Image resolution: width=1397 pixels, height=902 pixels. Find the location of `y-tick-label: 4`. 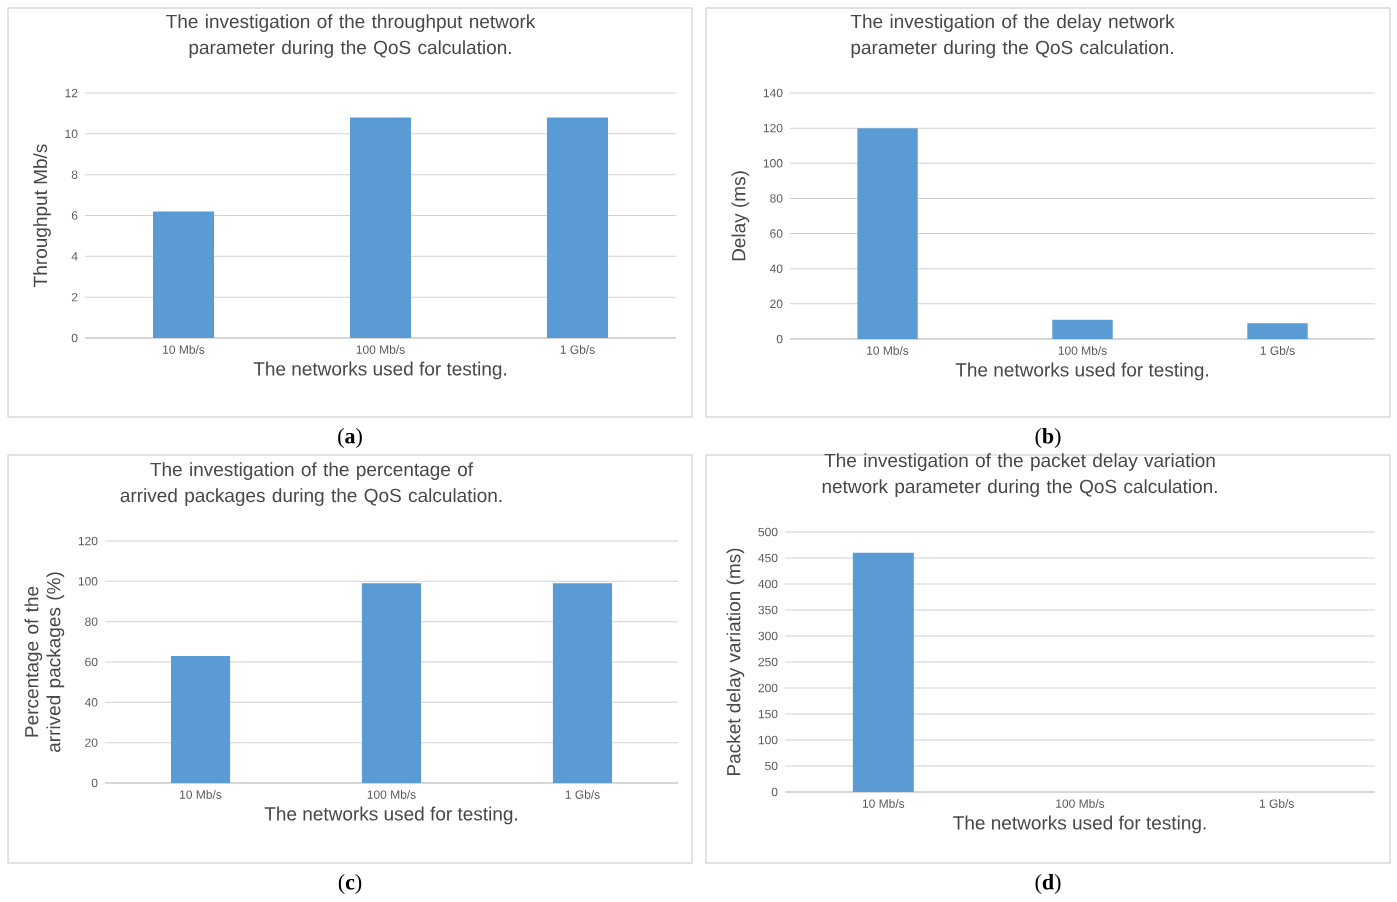

y-tick-label: 4 is located at coordinates (74, 256).